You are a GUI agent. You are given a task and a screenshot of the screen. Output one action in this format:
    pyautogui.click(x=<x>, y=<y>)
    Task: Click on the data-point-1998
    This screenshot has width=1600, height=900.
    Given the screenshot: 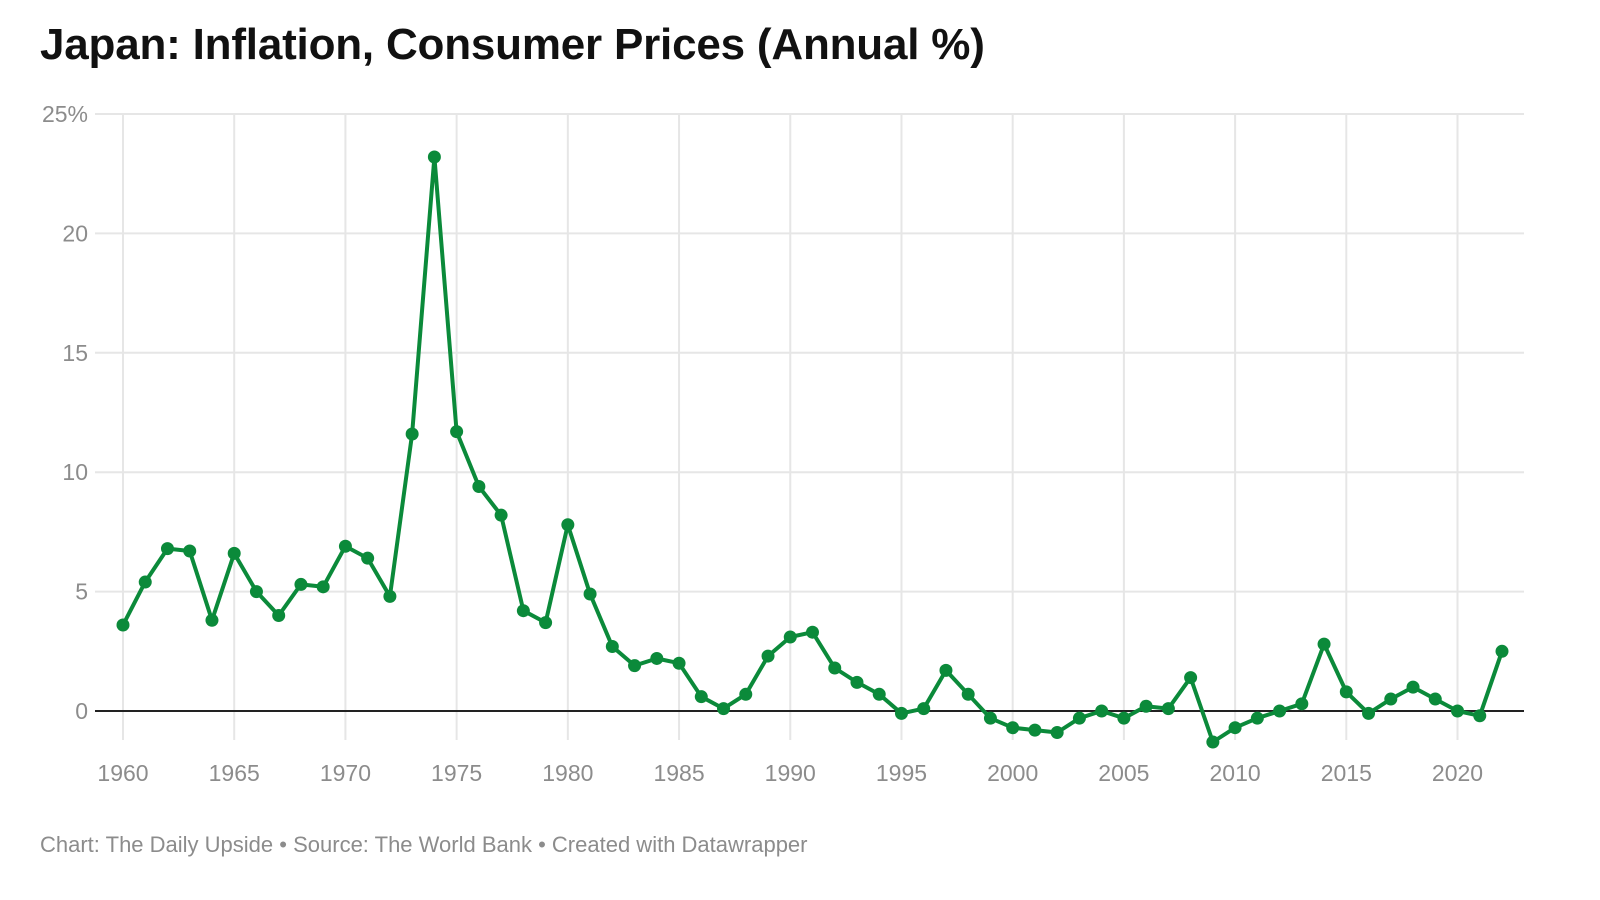 What is the action you would take?
    pyautogui.click(x=968, y=694)
    